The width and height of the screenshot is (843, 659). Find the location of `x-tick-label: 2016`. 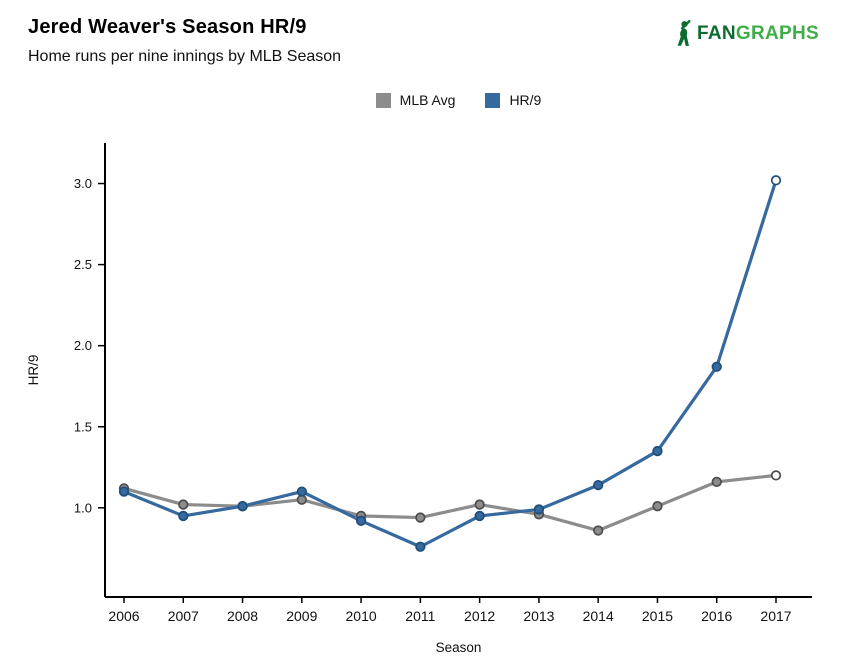

x-tick-label: 2016 is located at coordinates (716, 616).